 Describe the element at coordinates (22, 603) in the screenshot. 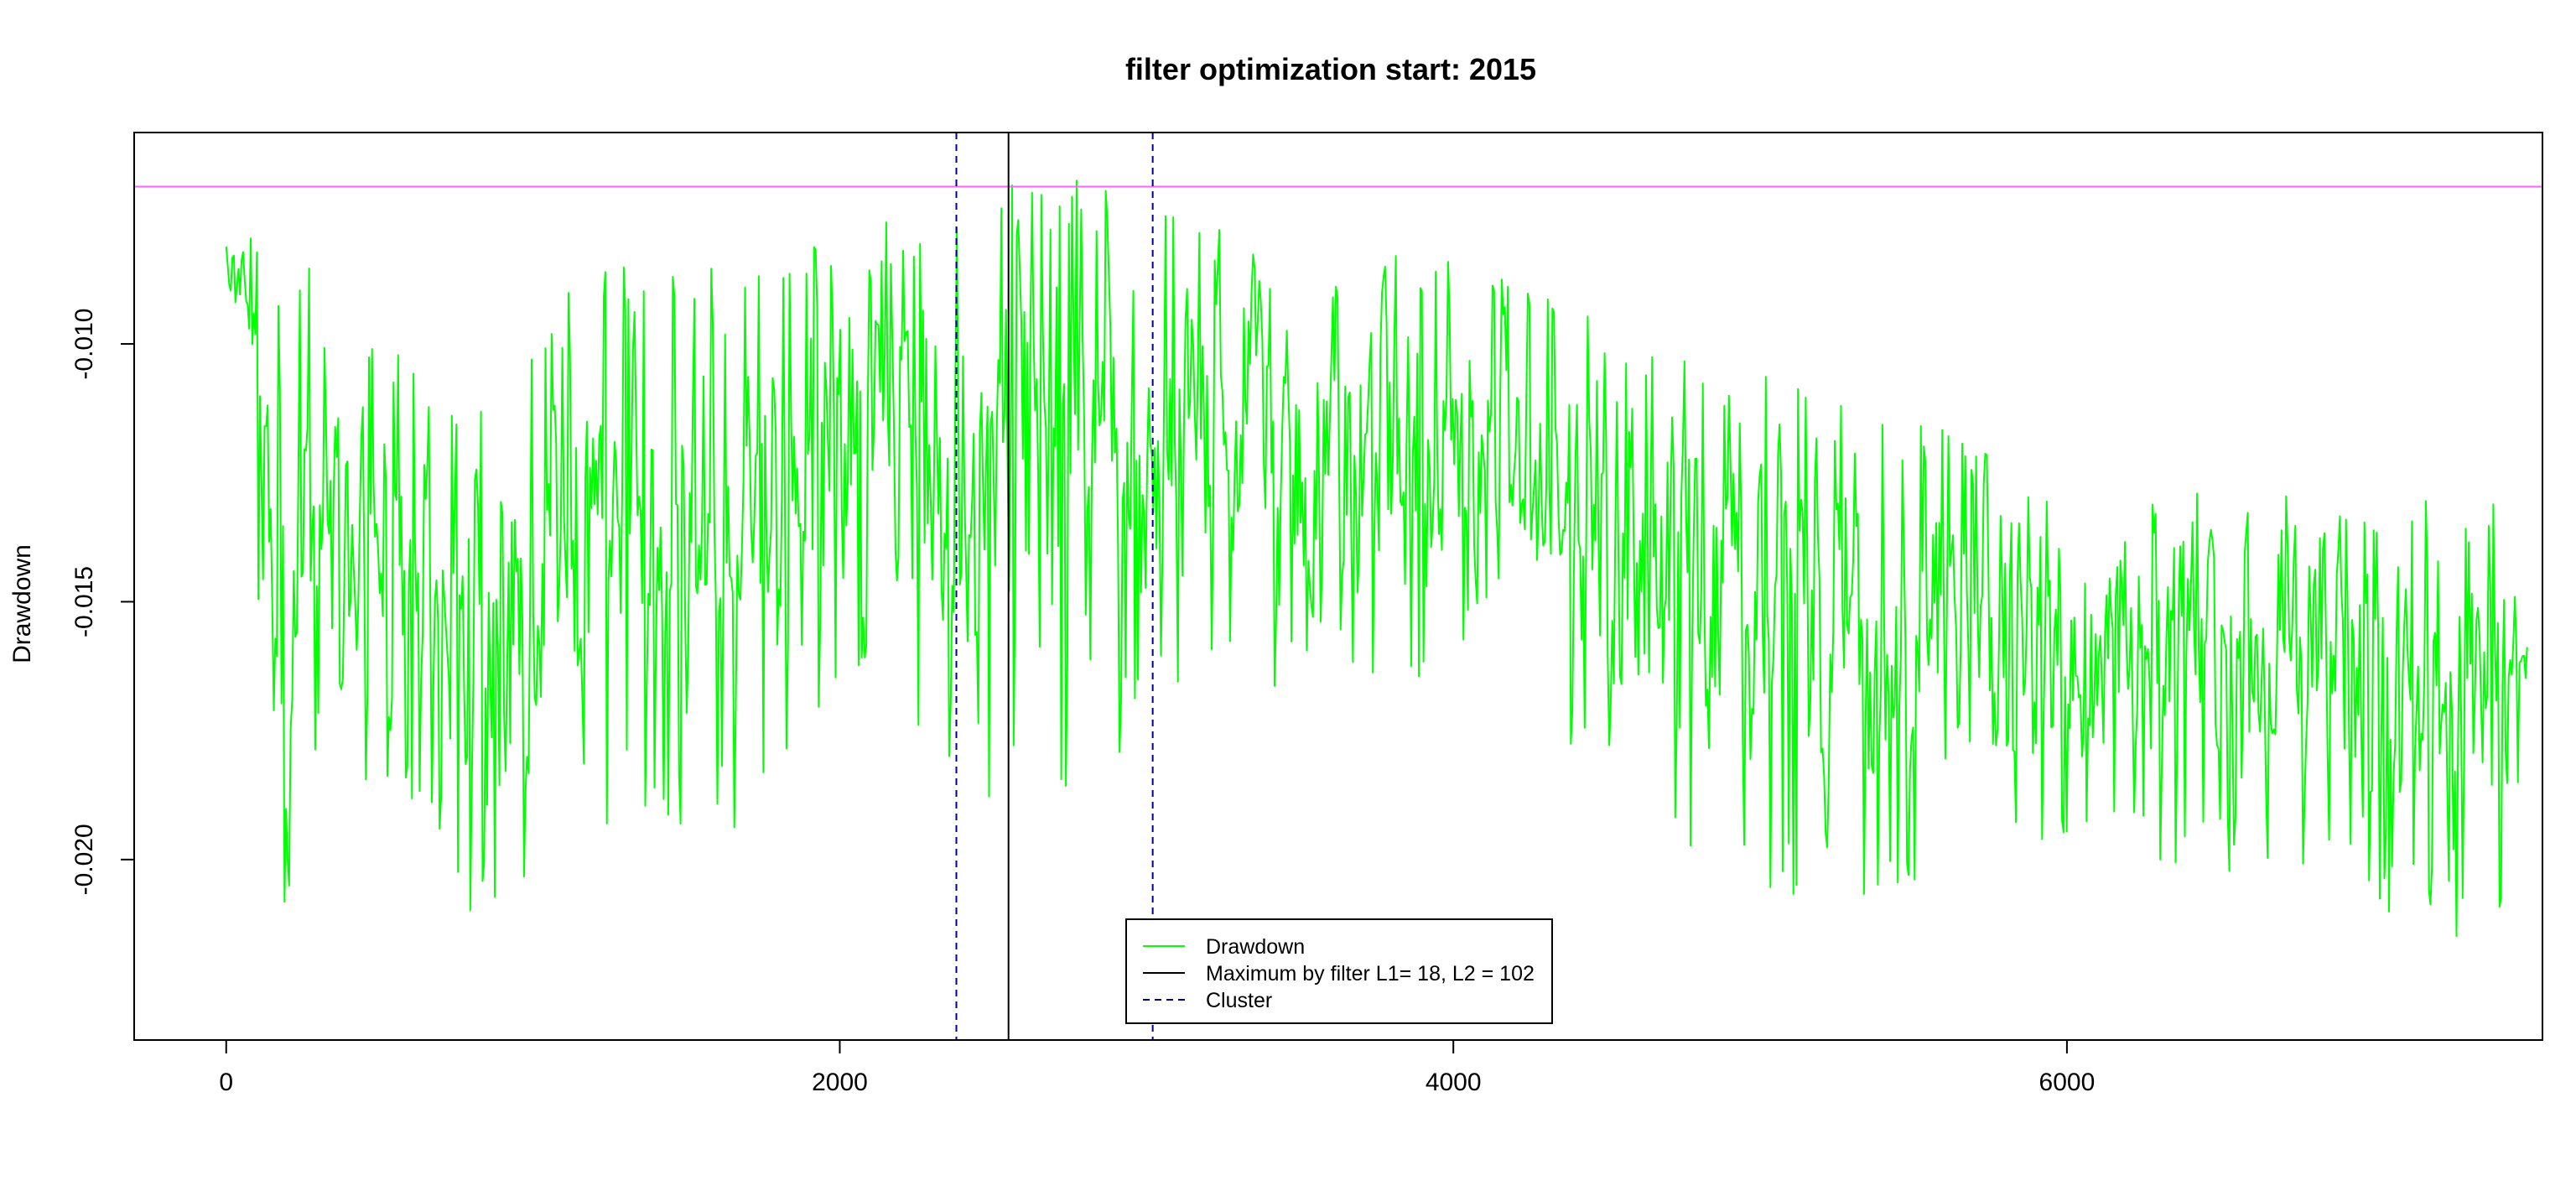

I see `y-axis-label: Drawdown` at that location.